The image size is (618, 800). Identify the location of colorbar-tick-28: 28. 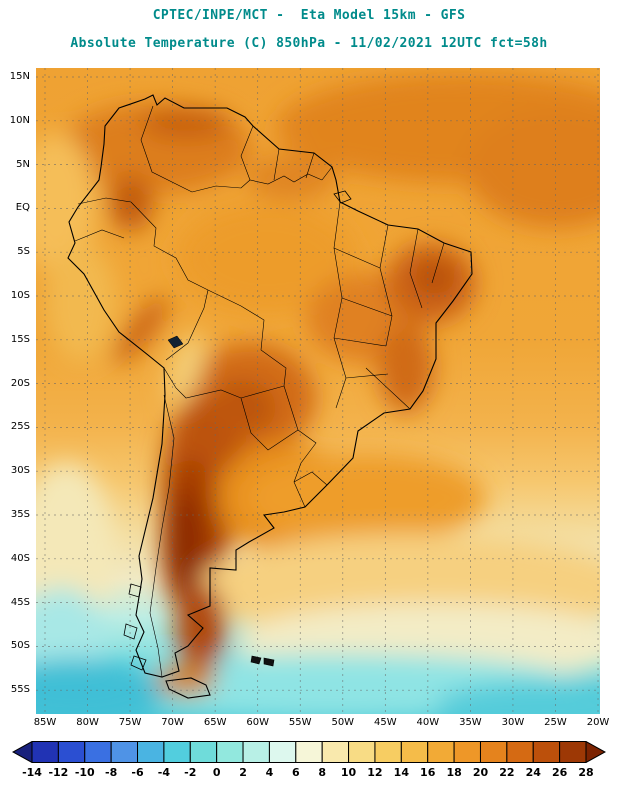
(586, 772).